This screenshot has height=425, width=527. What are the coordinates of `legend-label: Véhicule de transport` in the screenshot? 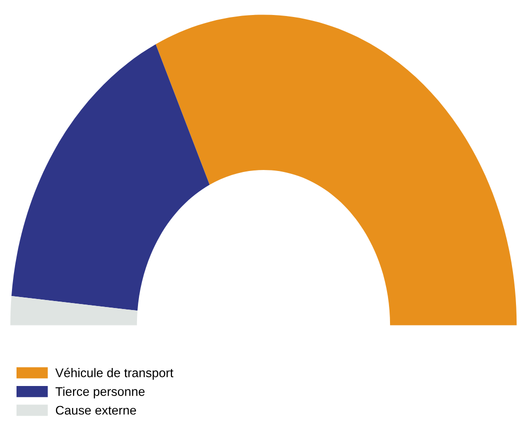 It's located at (114, 374).